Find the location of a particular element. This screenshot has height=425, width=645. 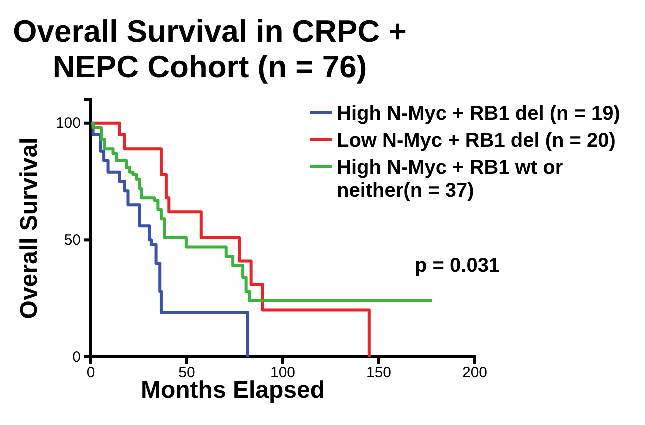

legend-label: Low N-Myc + RB1 del (n = 20) is located at coordinates (476, 141).